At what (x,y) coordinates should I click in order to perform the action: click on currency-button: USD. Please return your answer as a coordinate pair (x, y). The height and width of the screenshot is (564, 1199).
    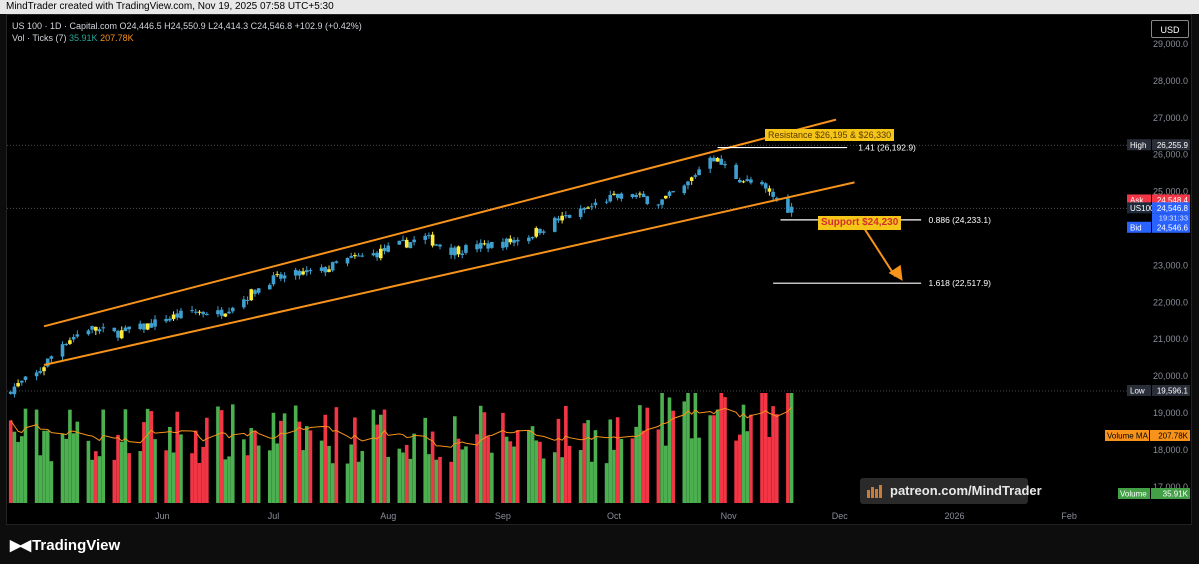
    Looking at the image, I should click on (1170, 29).